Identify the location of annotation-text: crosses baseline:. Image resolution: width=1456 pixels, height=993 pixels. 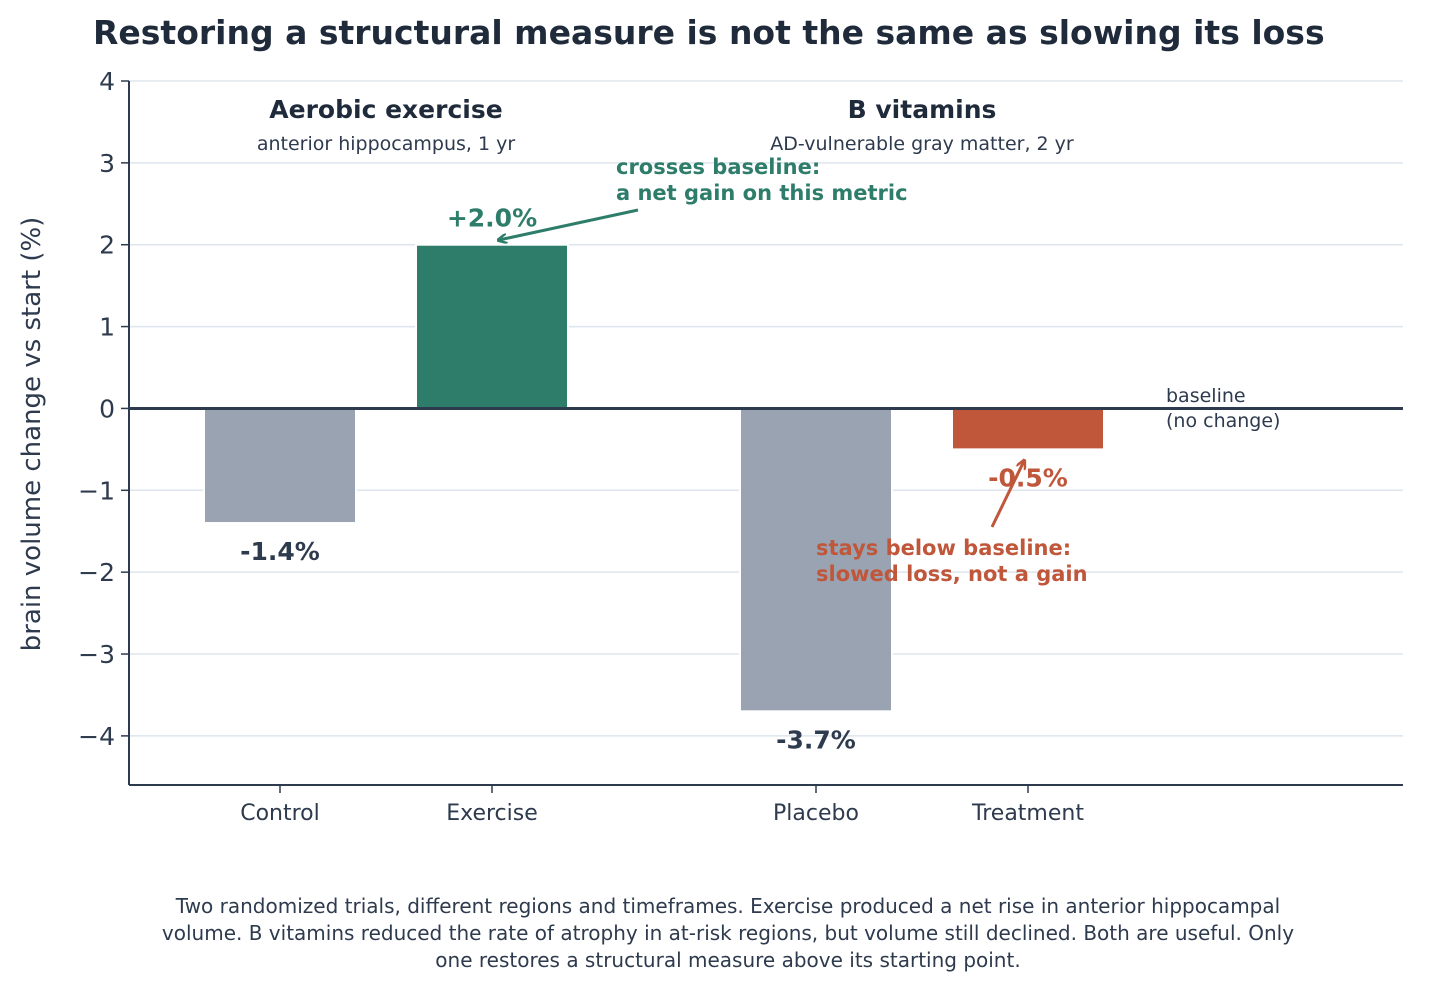
(718, 167).